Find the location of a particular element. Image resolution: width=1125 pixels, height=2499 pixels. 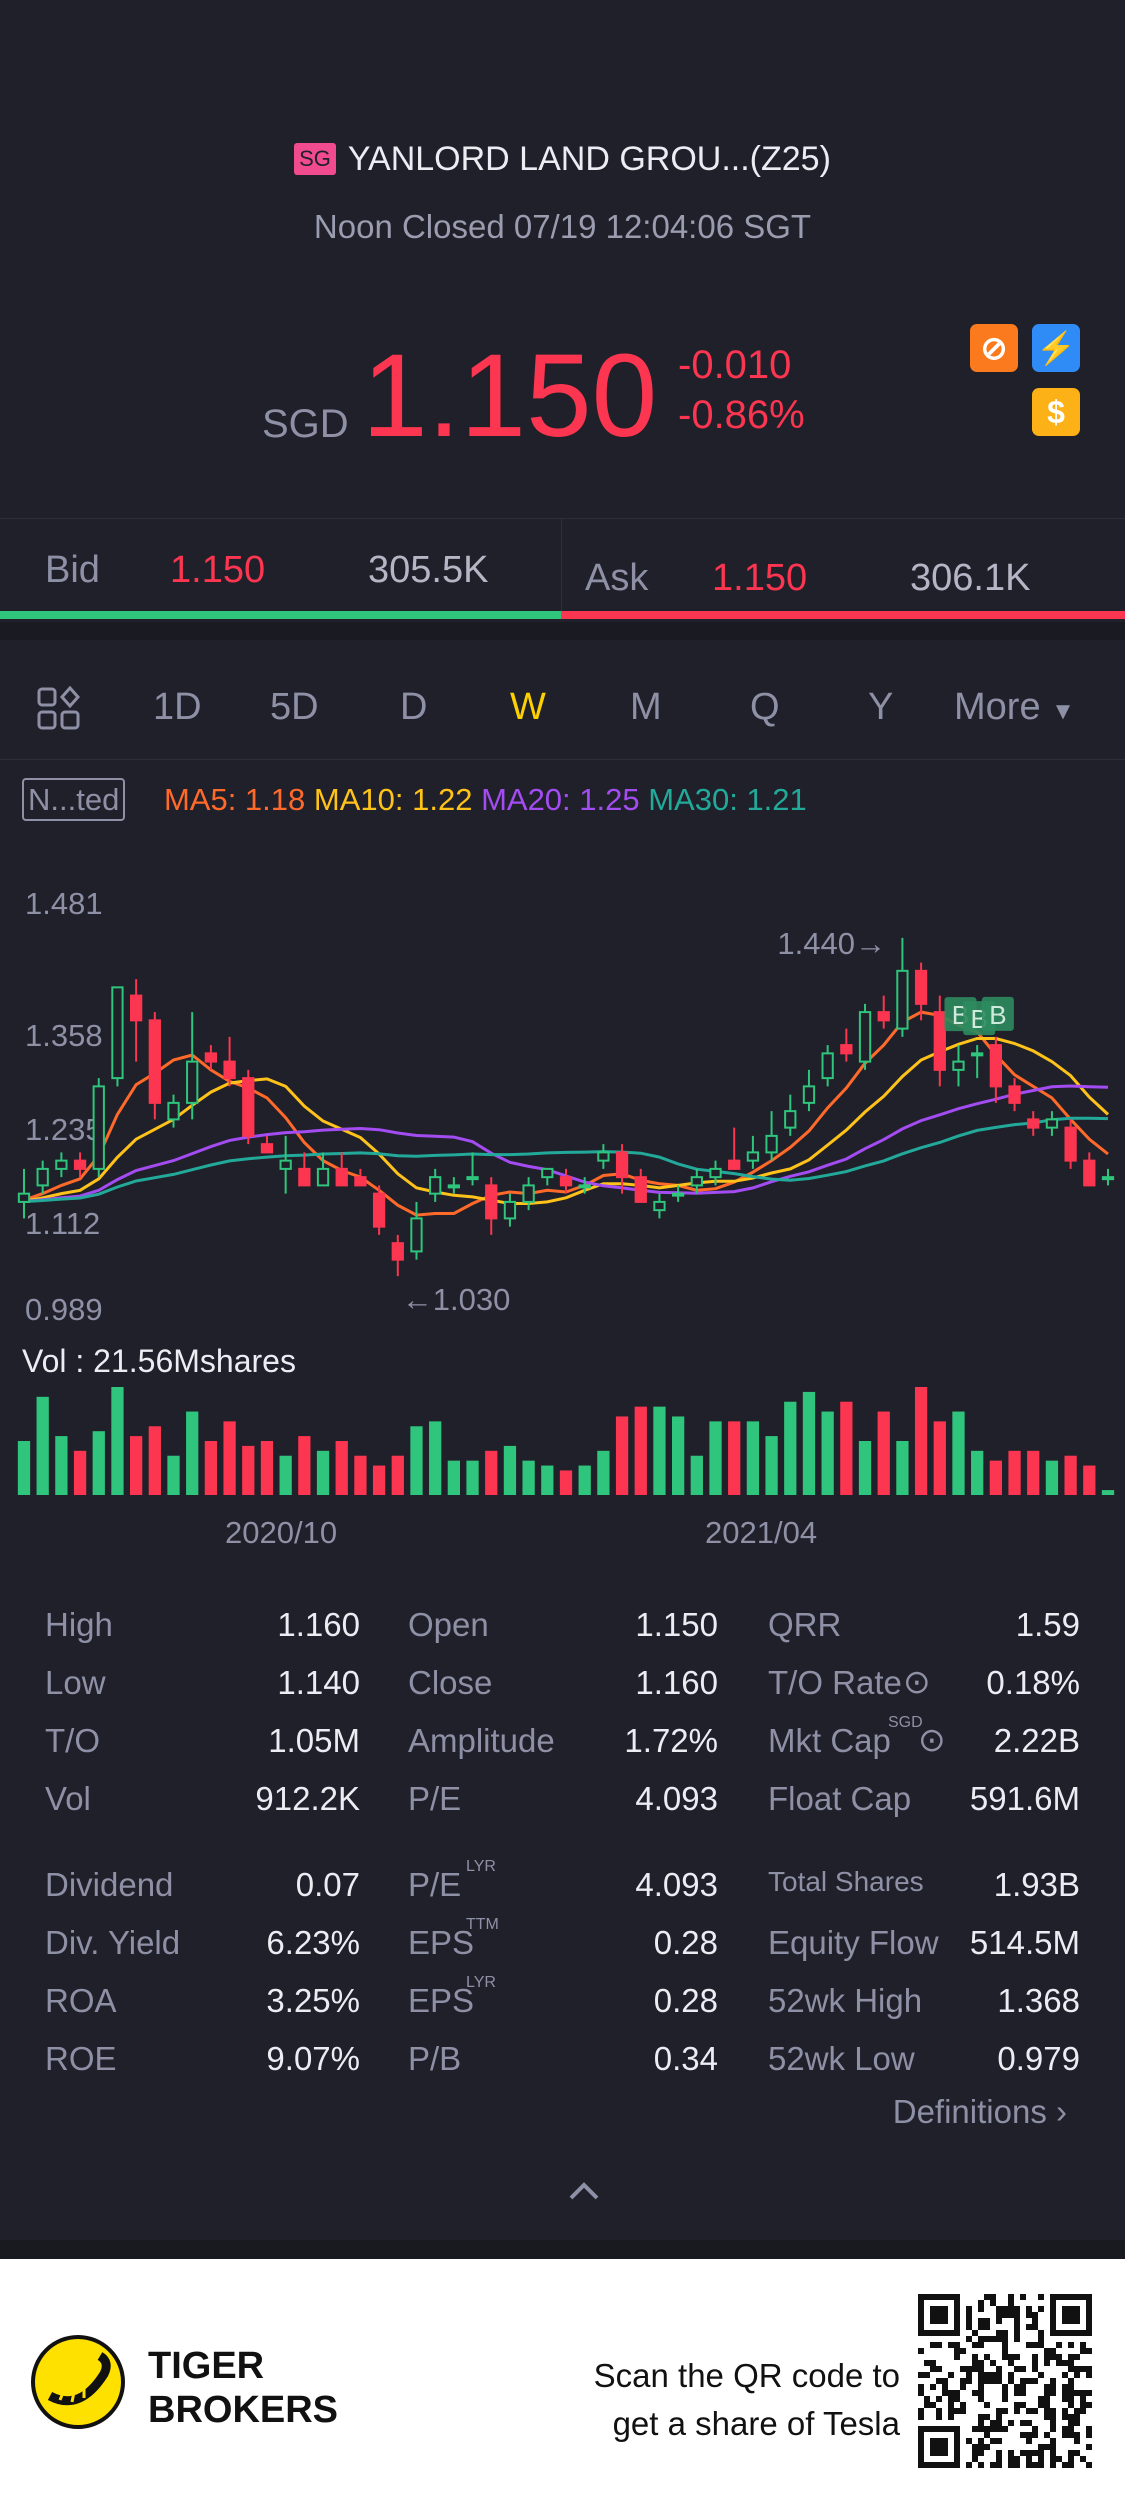

stat-label: ROA is located at coordinates (81, 2000).